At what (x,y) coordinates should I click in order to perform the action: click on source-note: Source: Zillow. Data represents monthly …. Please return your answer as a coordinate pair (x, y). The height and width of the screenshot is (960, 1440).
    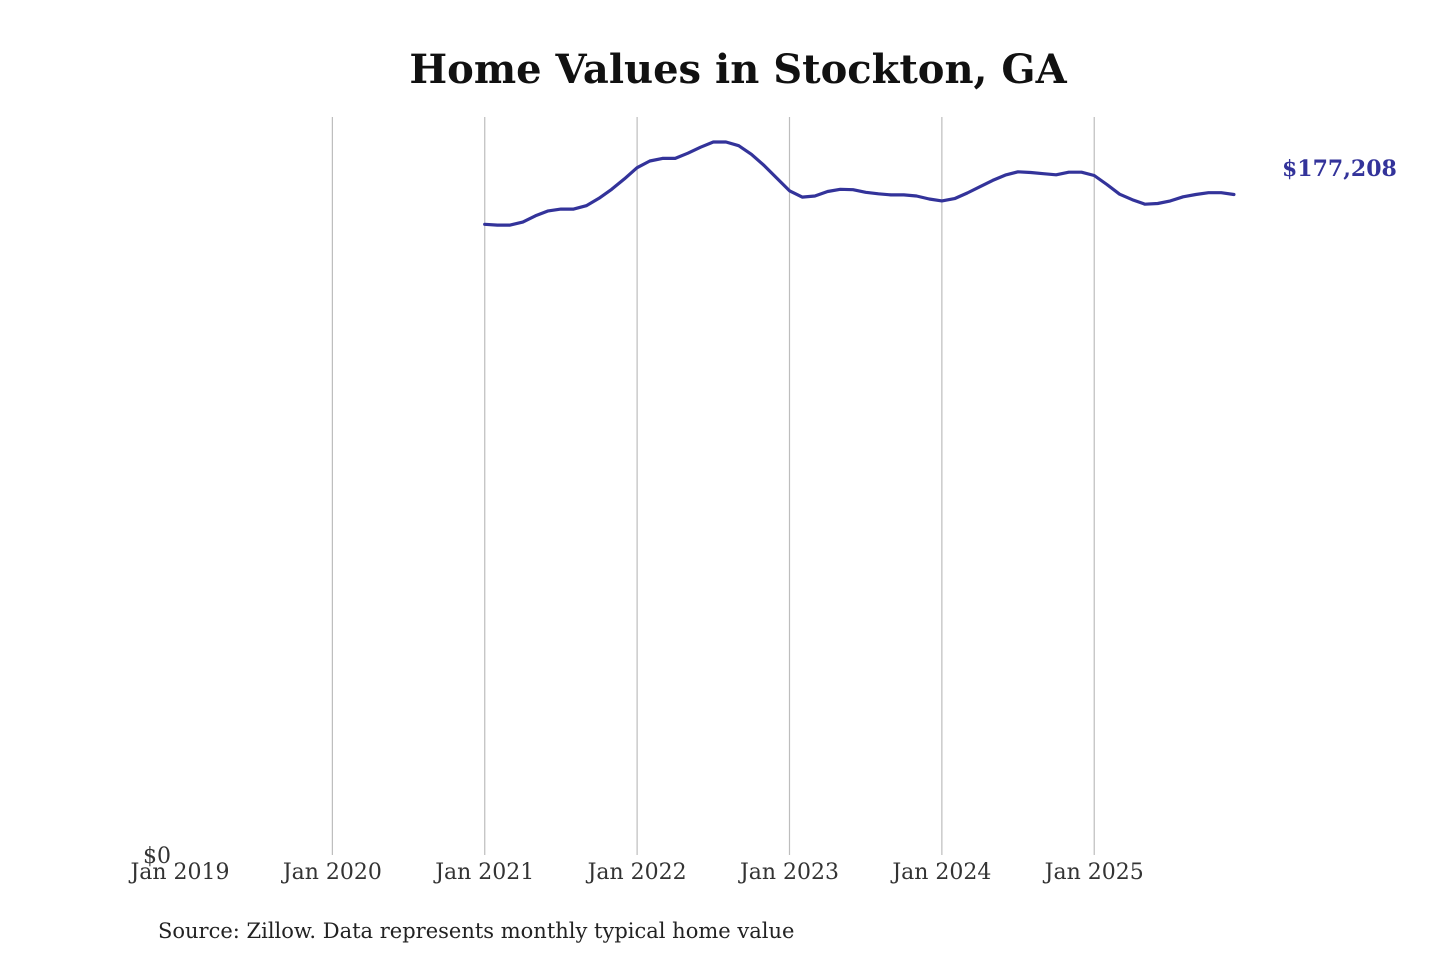
    Looking at the image, I should click on (476, 931).